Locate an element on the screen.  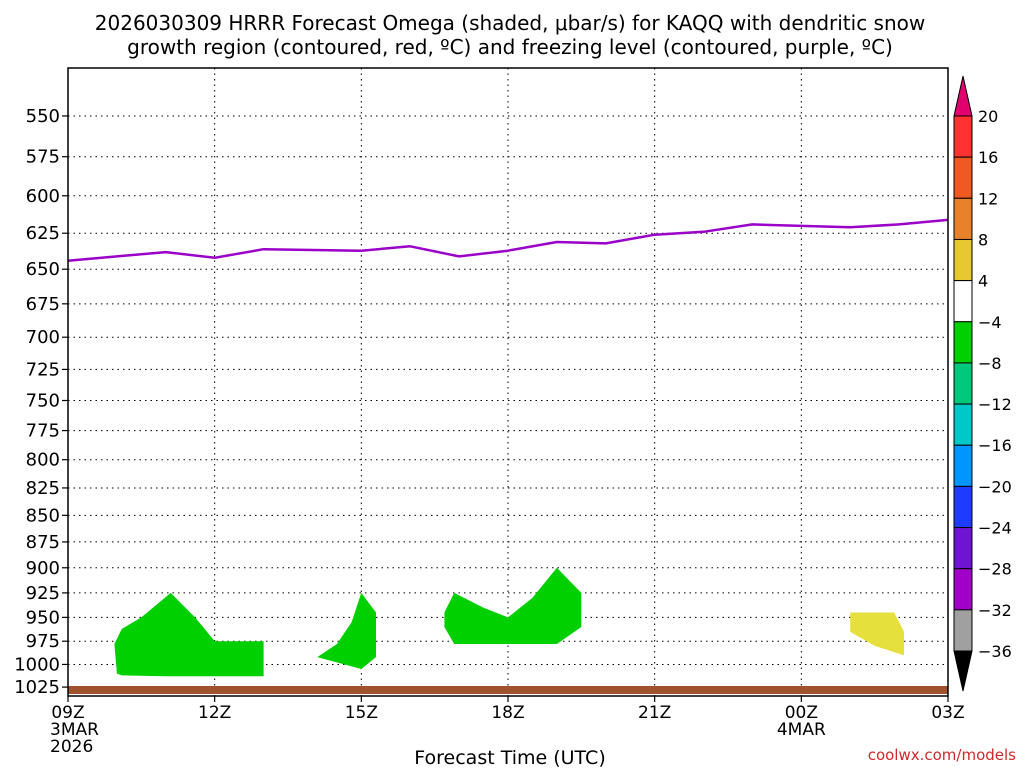
y-tick-label: 950 is located at coordinates (43, 617).